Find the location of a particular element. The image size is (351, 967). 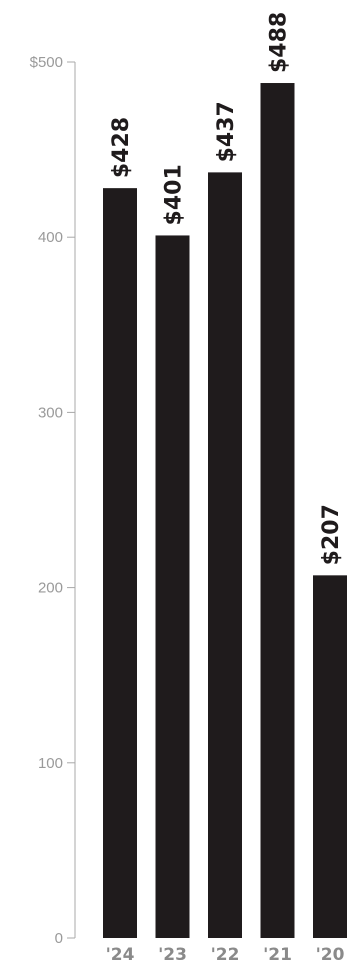

x-category-label: '23 is located at coordinates (172, 955).